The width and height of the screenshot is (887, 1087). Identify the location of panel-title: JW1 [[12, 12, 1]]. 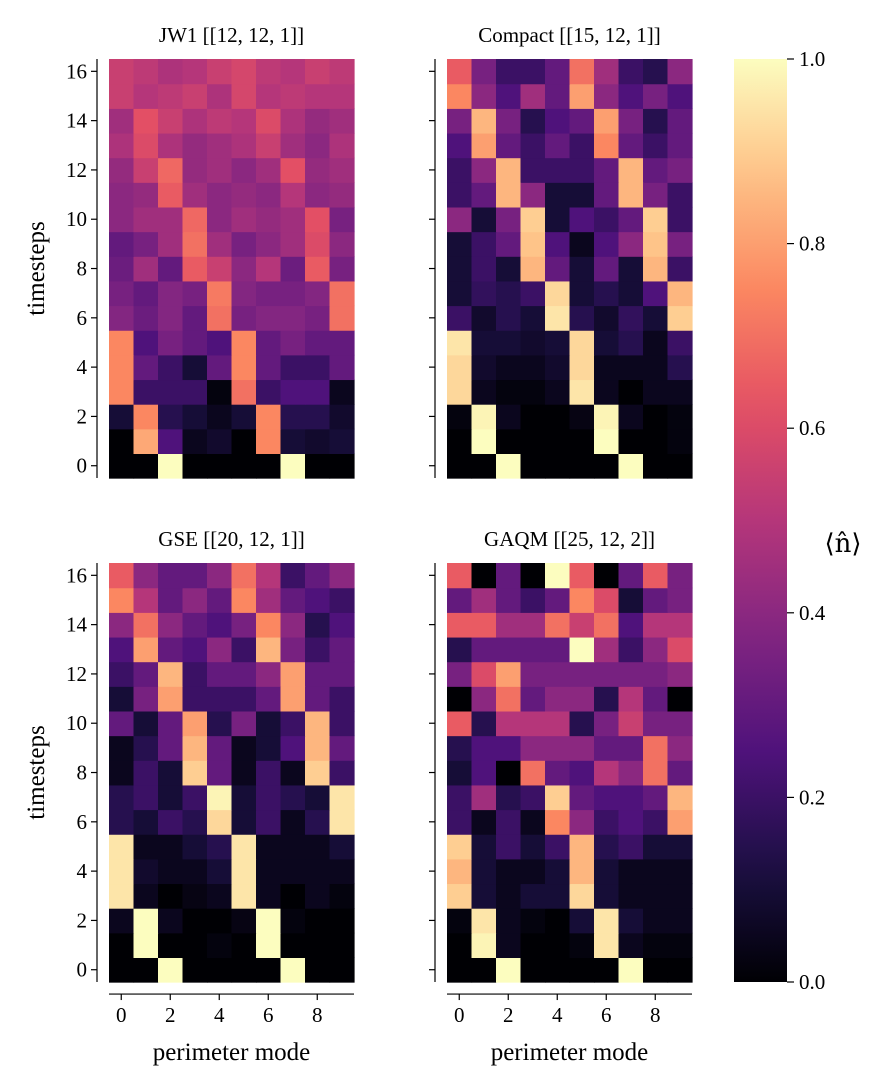
(231, 35).